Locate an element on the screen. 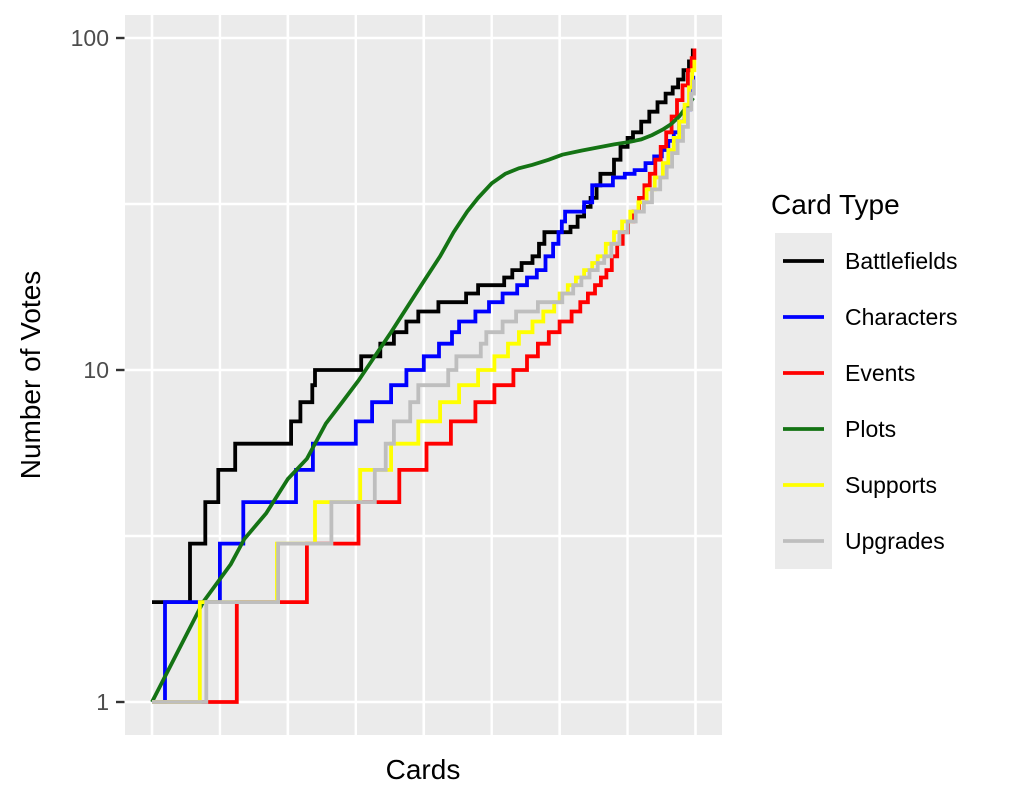  y-axis-ticks: 1 10 100 is located at coordinates (98, 370).